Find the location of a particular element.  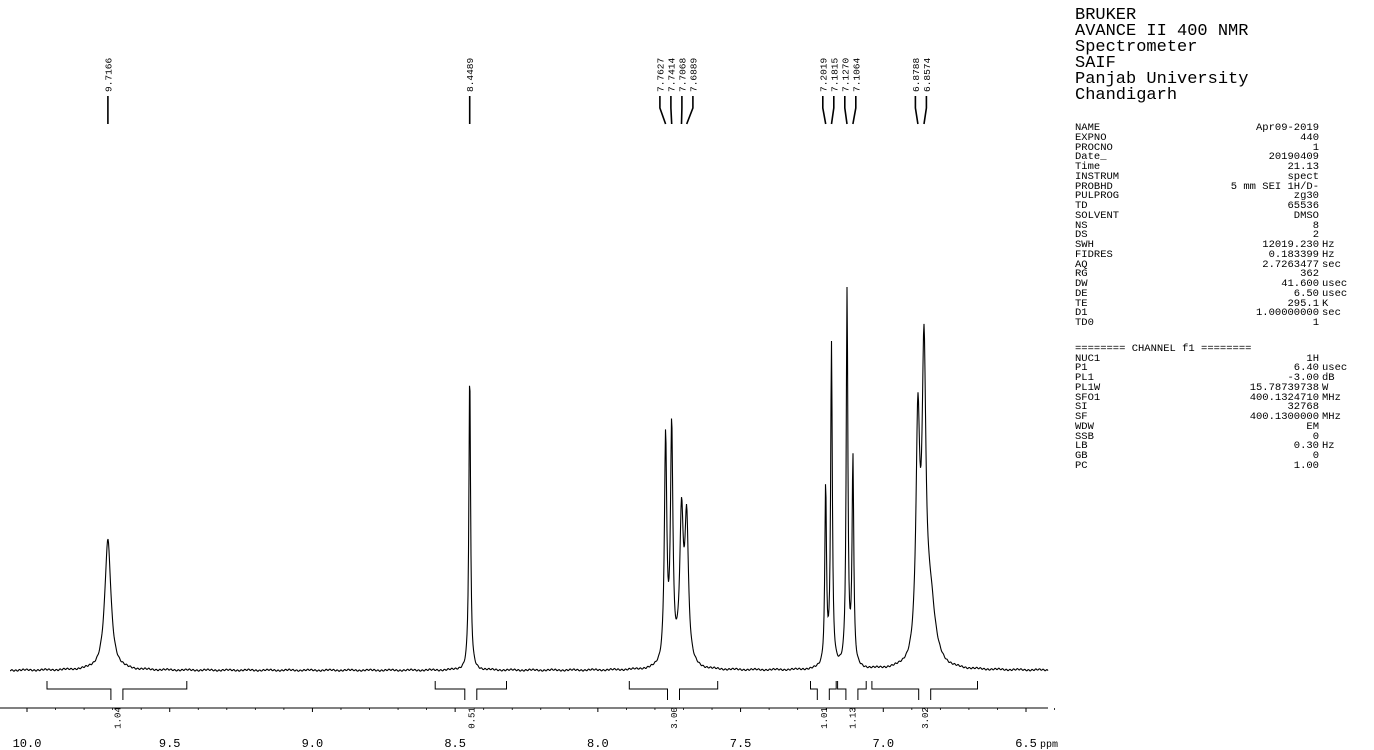

param-row: Date_ 20190409 is located at coordinates (1222, 157).